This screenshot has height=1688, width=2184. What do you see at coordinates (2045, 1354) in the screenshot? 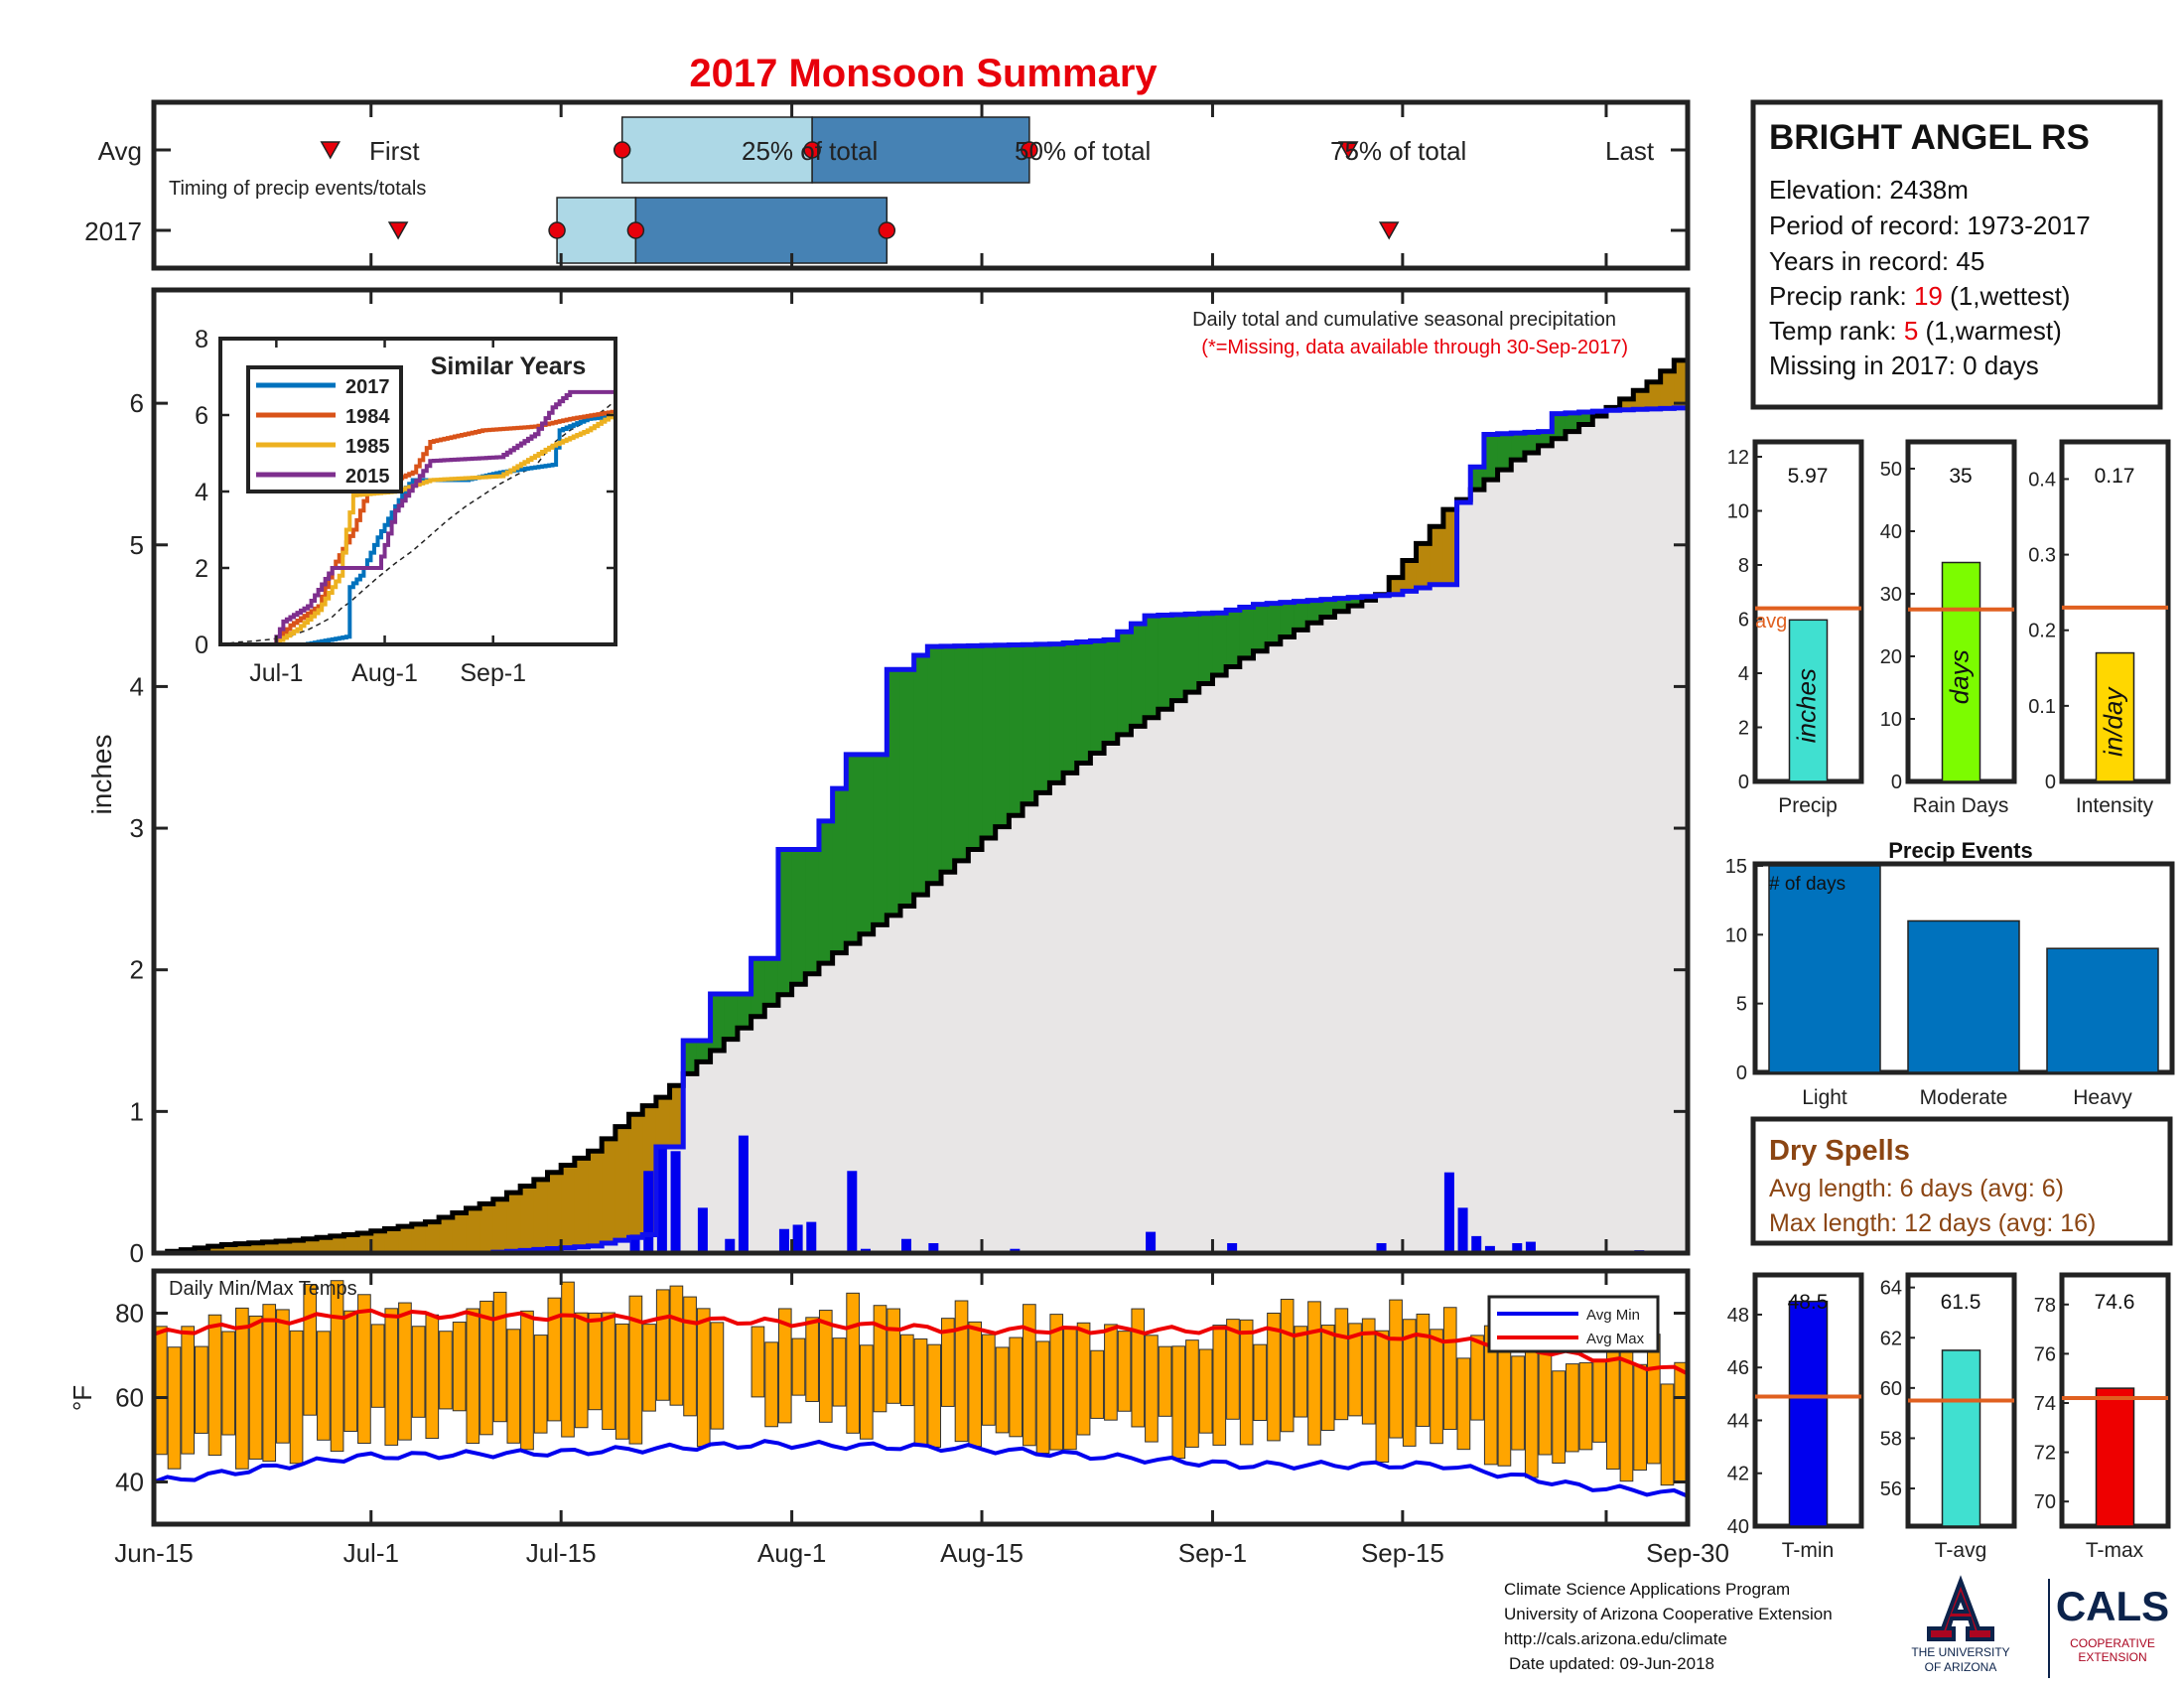
I see `summary-tick-label: 76` at bounding box center [2045, 1354].